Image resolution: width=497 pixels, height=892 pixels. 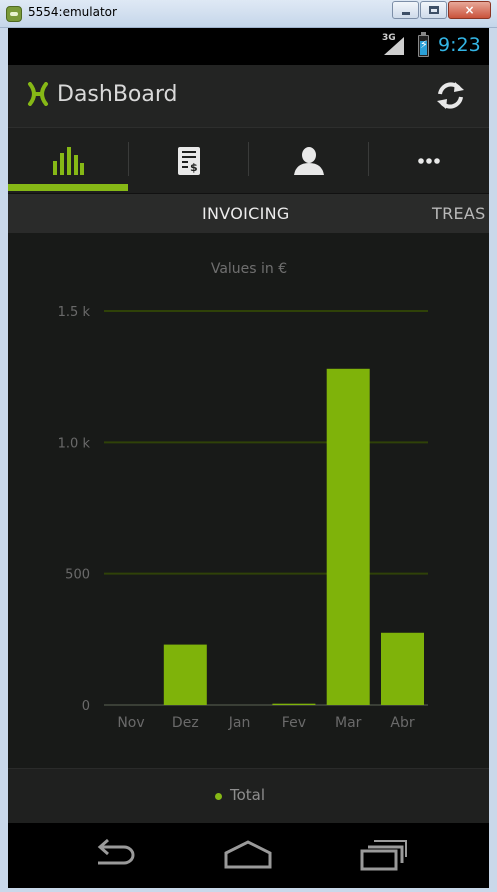 I want to click on pager-title-strip: INVOICING TREAS, so click(x=248, y=213).